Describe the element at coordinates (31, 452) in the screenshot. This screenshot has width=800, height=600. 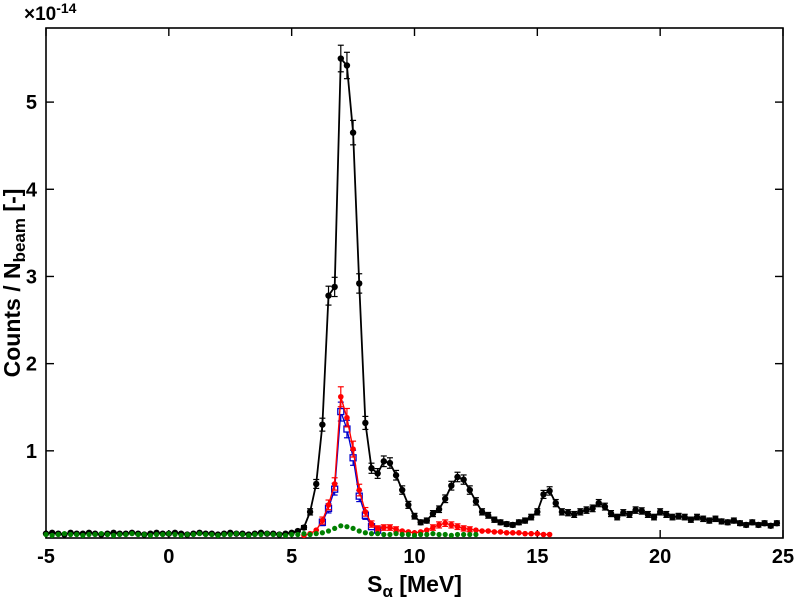
I see `y-tick-label: 1` at that location.